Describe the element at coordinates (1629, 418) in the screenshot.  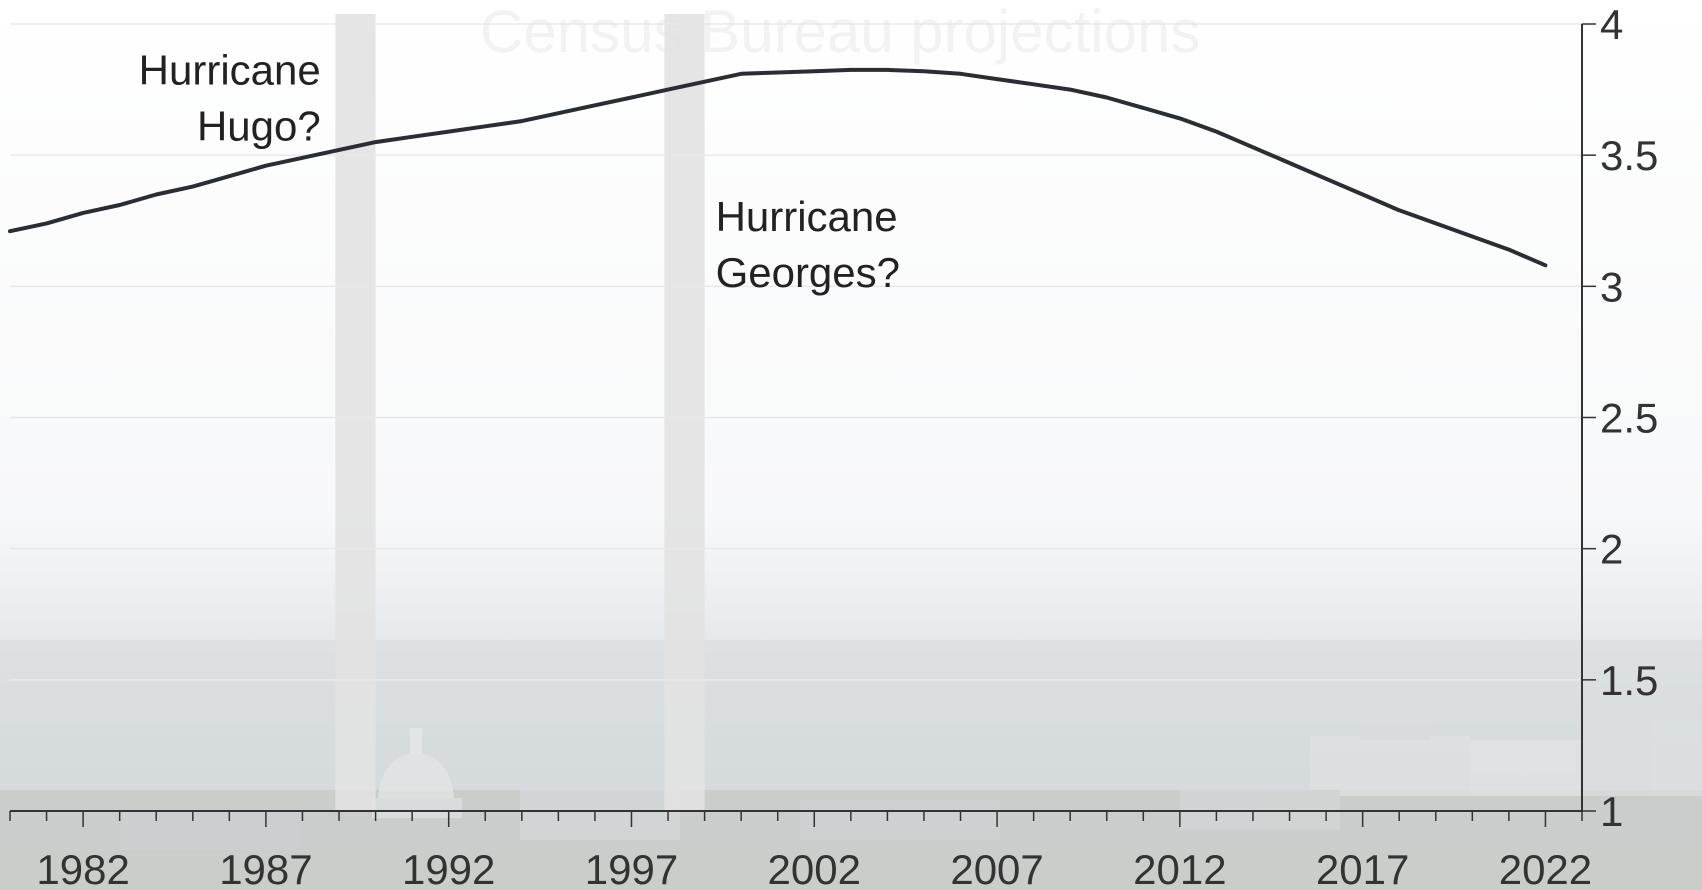
I see `y-tick-label-3: 2.5` at that location.